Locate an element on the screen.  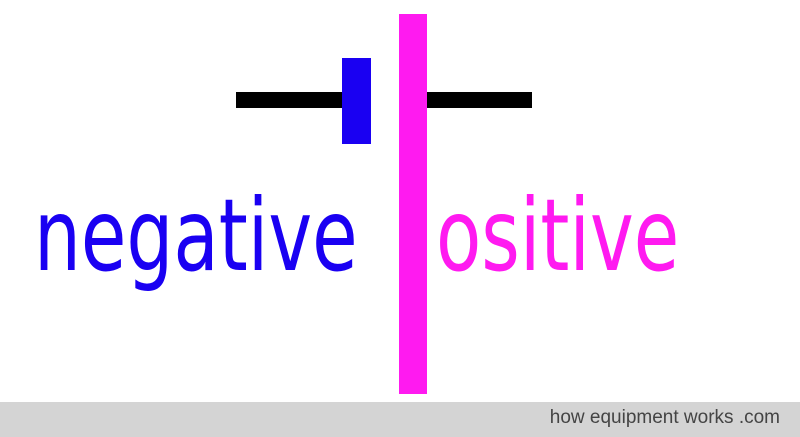
right-lead-wire is located at coordinates (479, 100).